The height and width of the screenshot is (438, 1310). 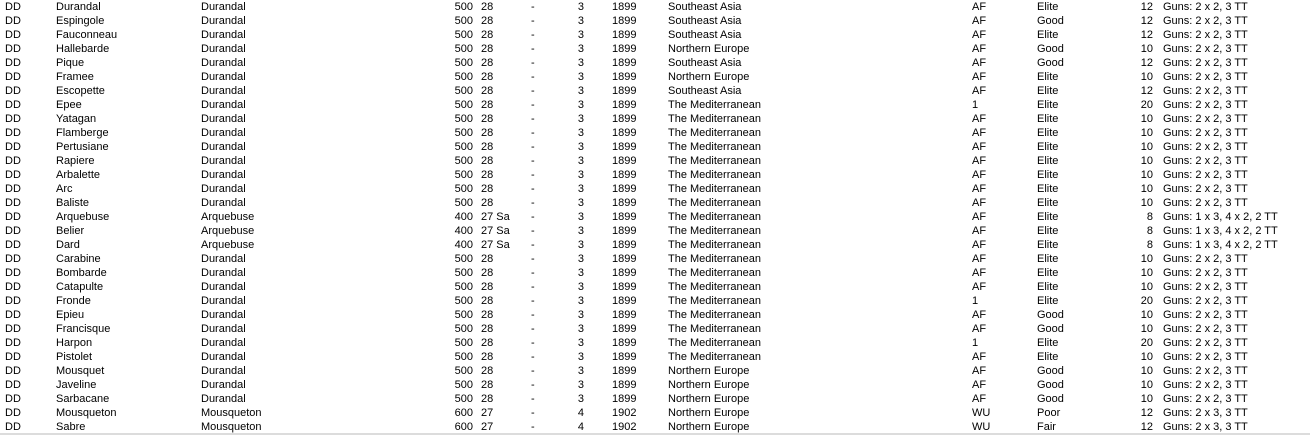 What do you see at coordinates (487, 399) in the screenshot?
I see `cell-speed: 28` at bounding box center [487, 399].